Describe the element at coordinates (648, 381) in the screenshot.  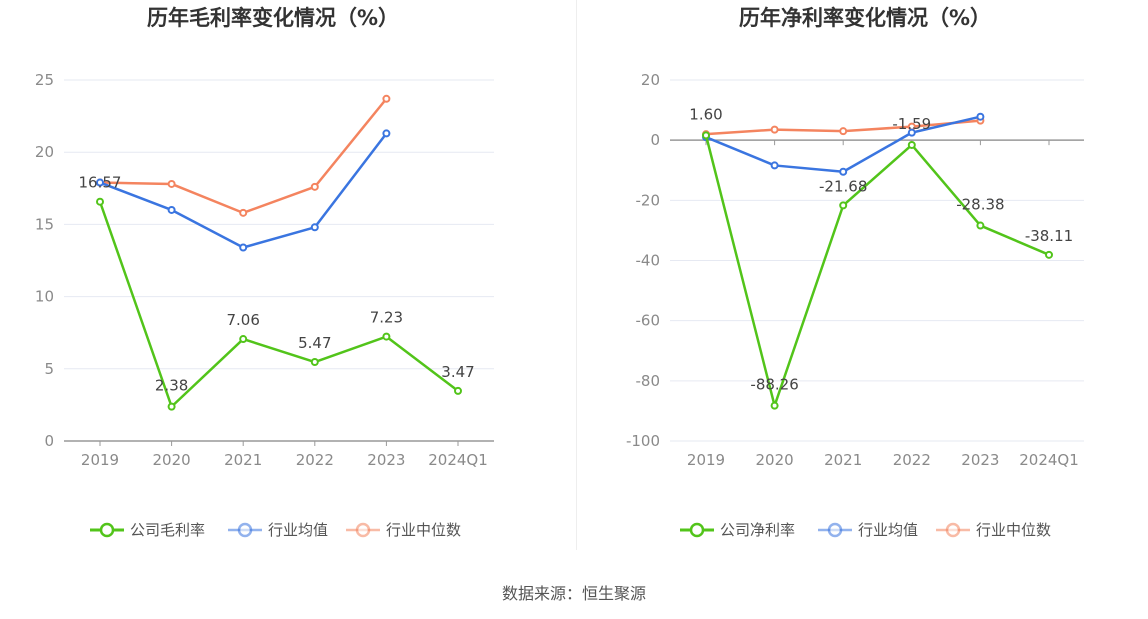
I see `y-tick-label: -80` at that location.